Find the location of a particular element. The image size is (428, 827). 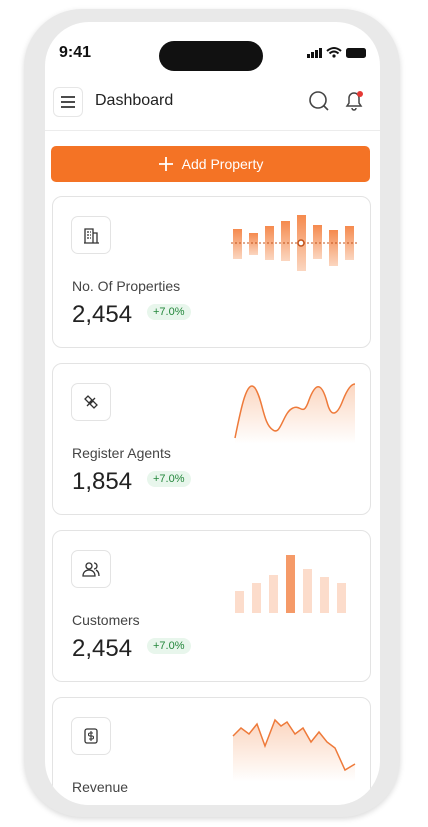

page-title: Dashboard is located at coordinates (134, 100).